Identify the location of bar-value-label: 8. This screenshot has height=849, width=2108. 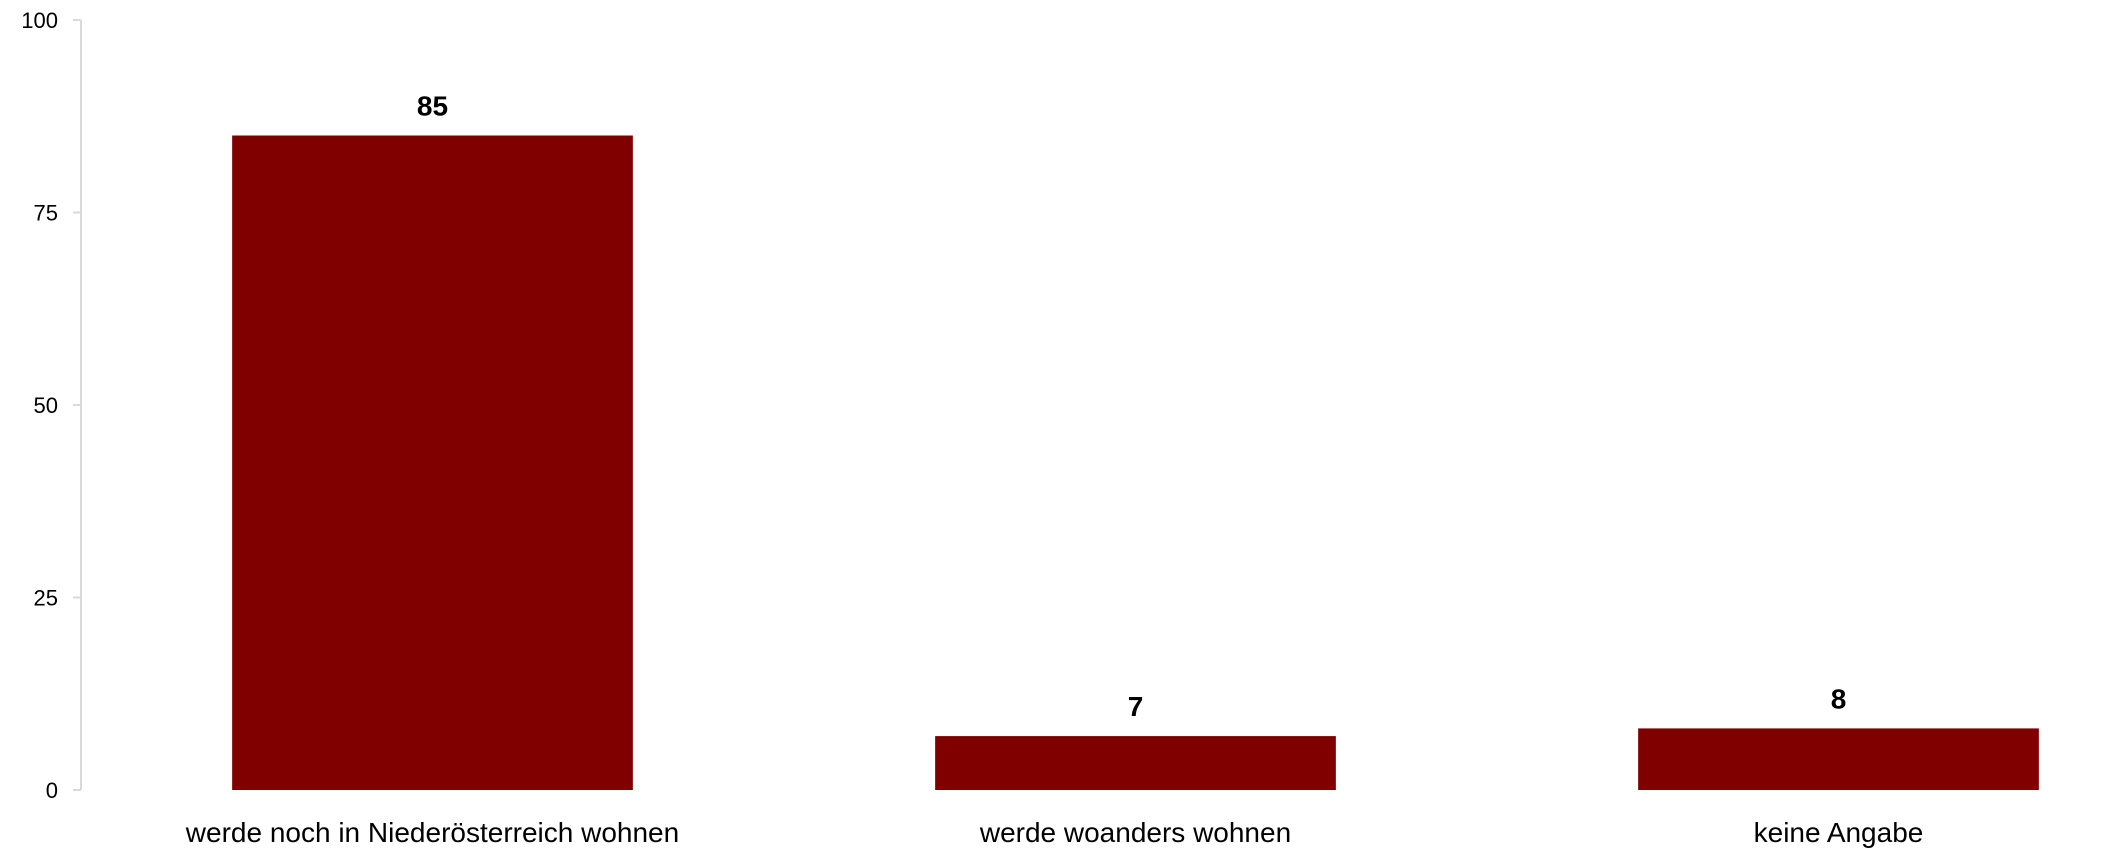
(1839, 698).